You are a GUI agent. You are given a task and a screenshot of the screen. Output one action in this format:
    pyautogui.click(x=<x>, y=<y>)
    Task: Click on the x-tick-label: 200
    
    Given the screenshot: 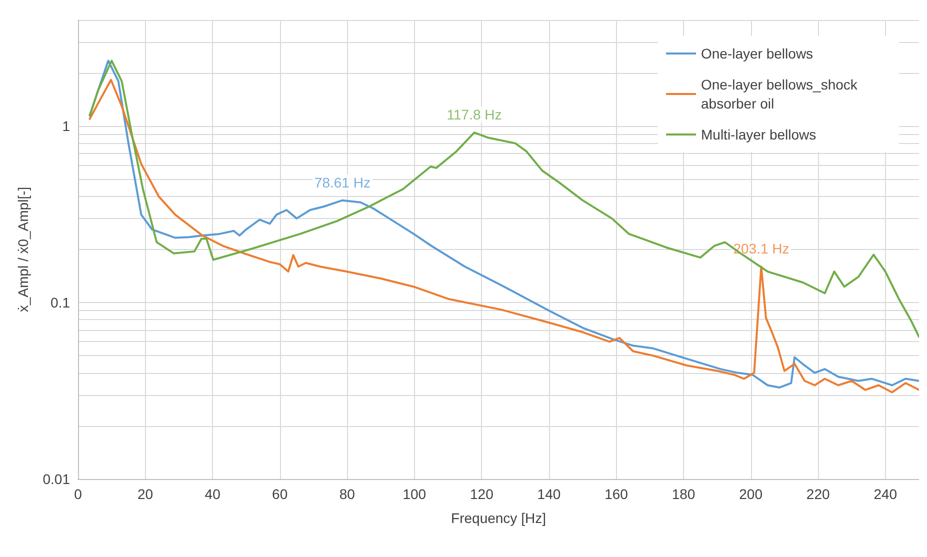 What is the action you would take?
    pyautogui.click(x=751, y=494)
    